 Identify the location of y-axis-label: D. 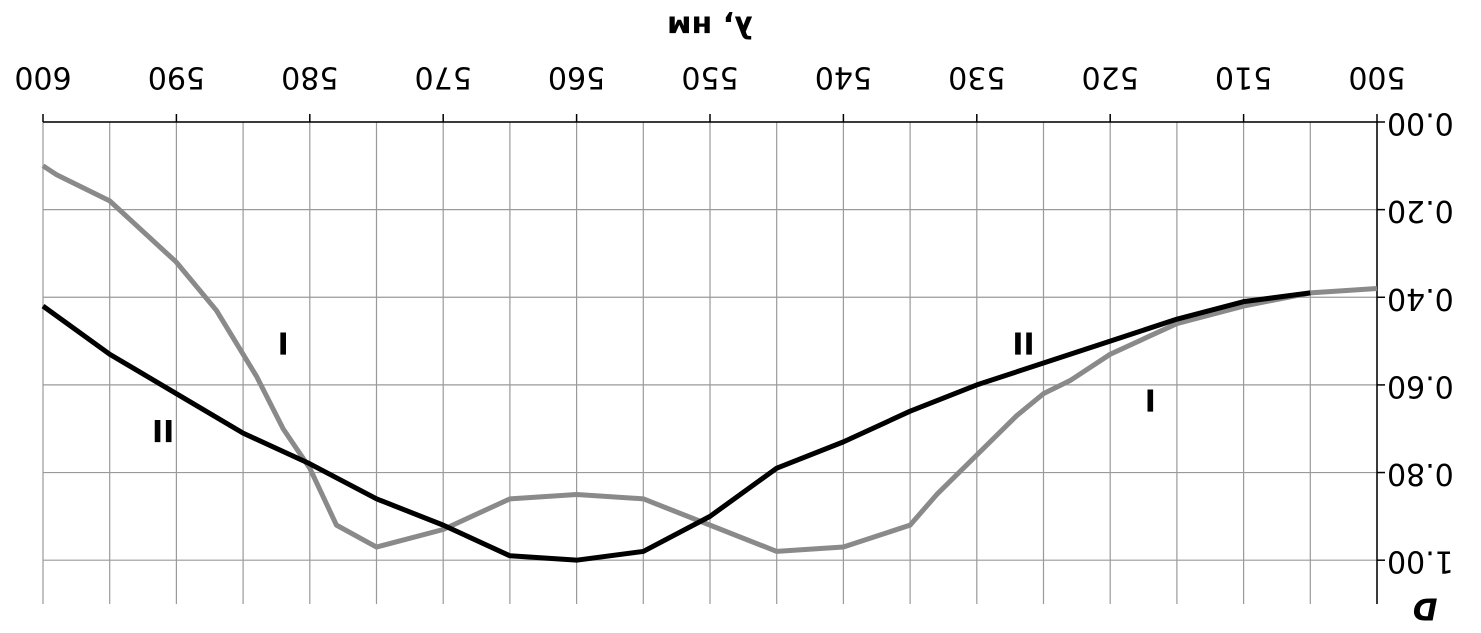
(1425, 608).